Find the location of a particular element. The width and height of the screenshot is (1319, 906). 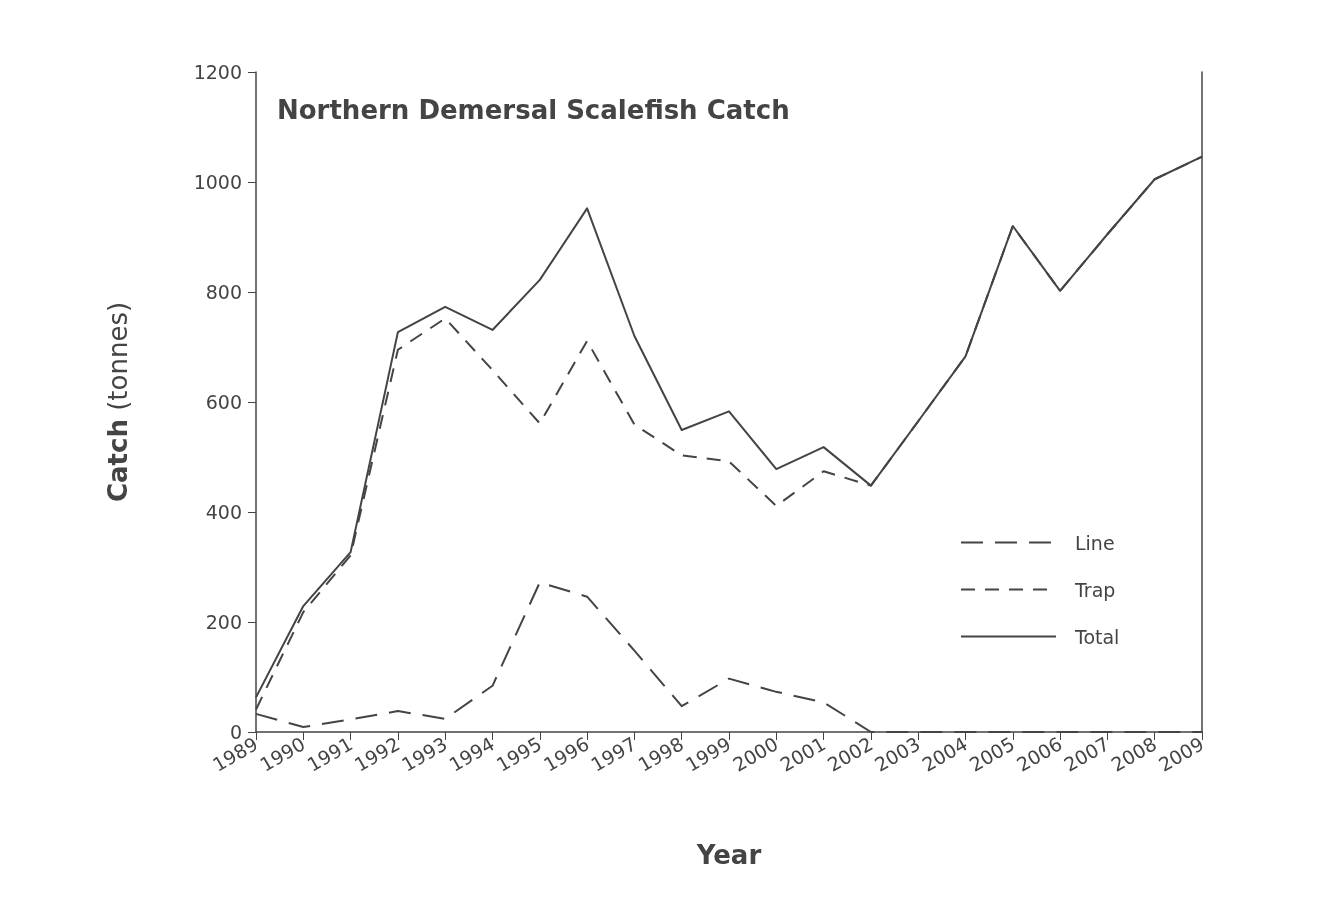

text: Northern Demersal Scalefish Catch is located at coordinates (533, 110).